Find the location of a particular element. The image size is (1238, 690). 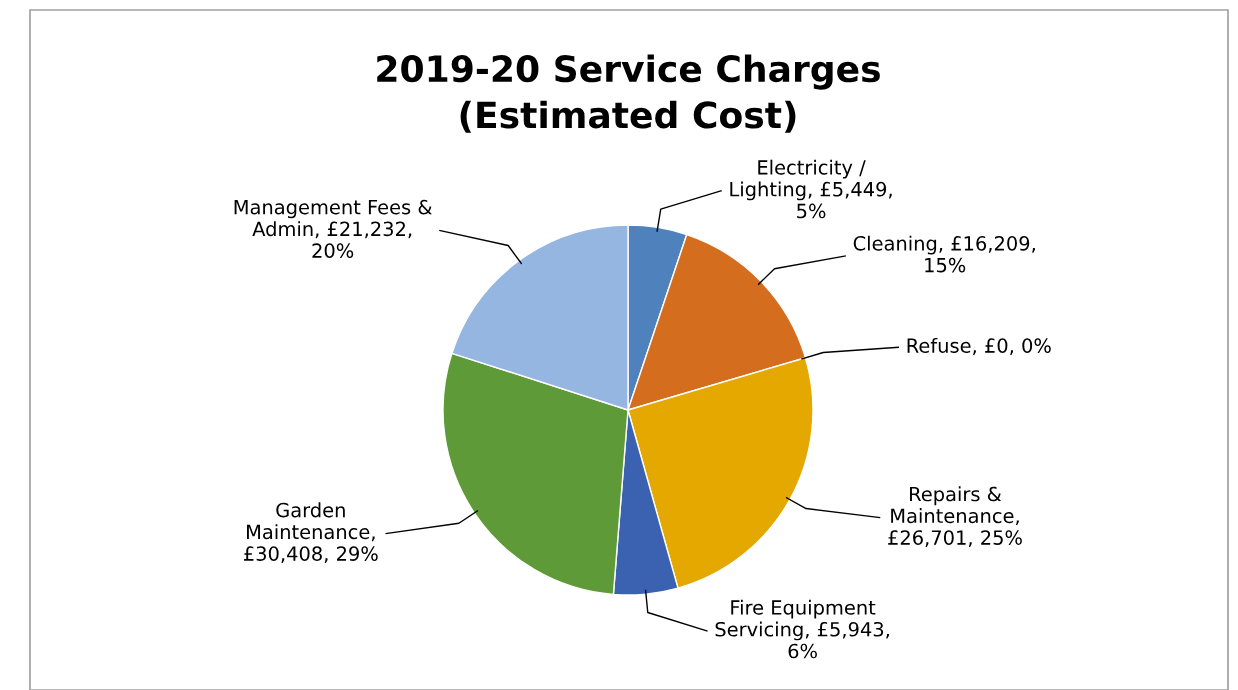

legend-label: Refuse, £0, 0% is located at coordinates (979, 346).